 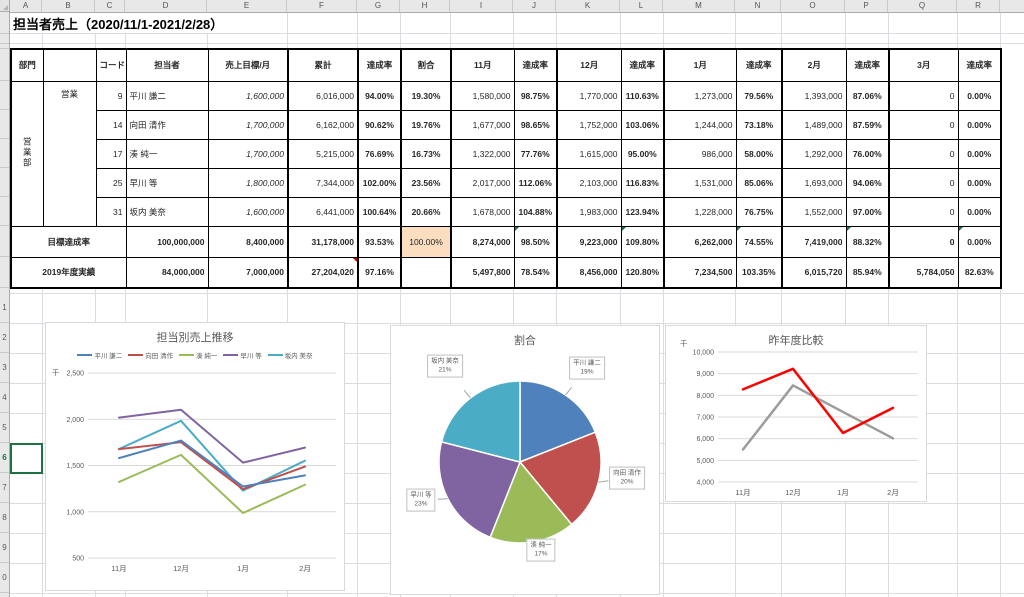 What do you see at coordinates (700, 182) in the screenshot?
I see `month-value-cell: 1,531,000` at bounding box center [700, 182].